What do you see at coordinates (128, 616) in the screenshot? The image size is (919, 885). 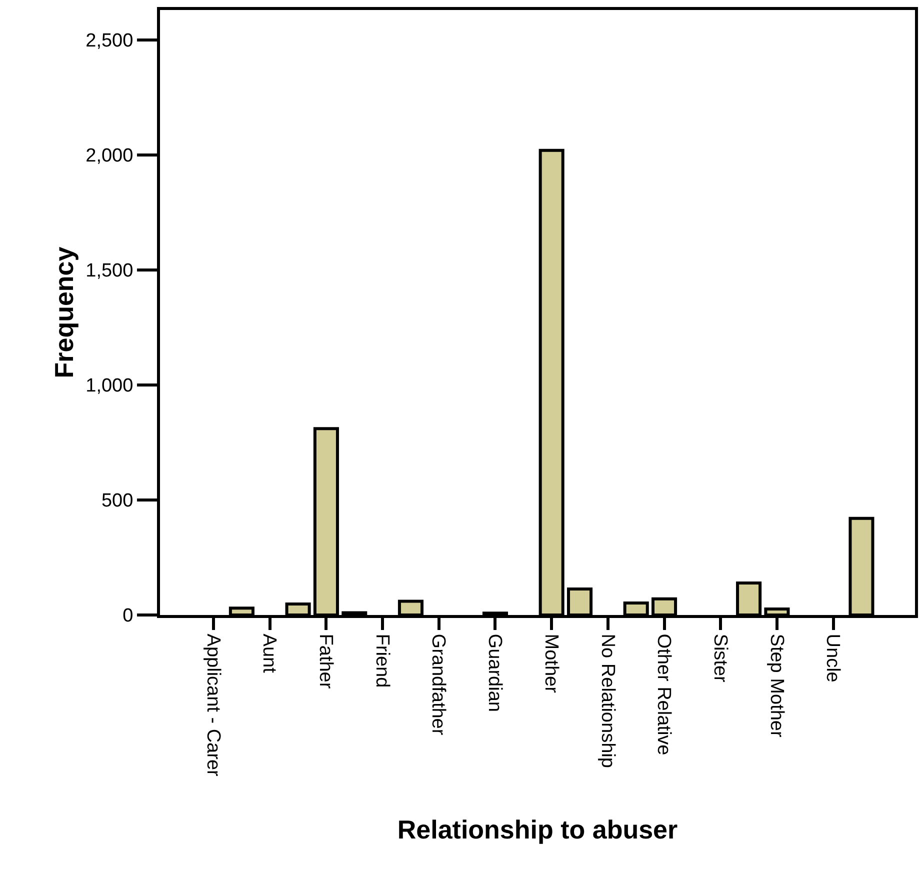 I see `y-tick-label: 0` at bounding box center [128, 616].